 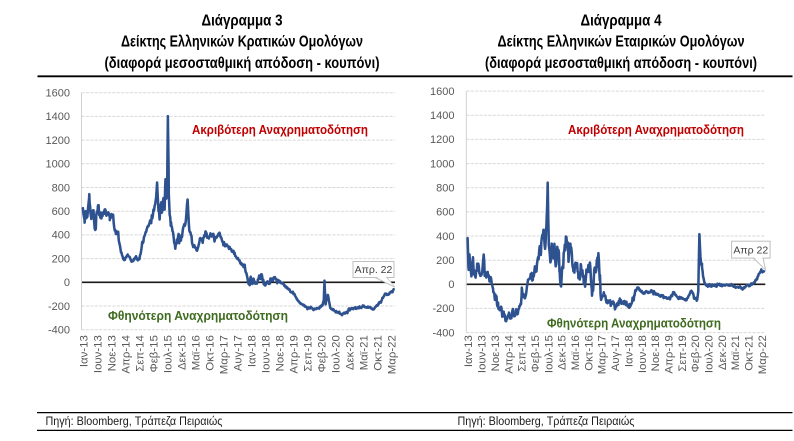 What do you see at coordinates (374, 270) in the screenshot?
I see `svg-text: Απρ. 22` at bounding box center [374, 270].